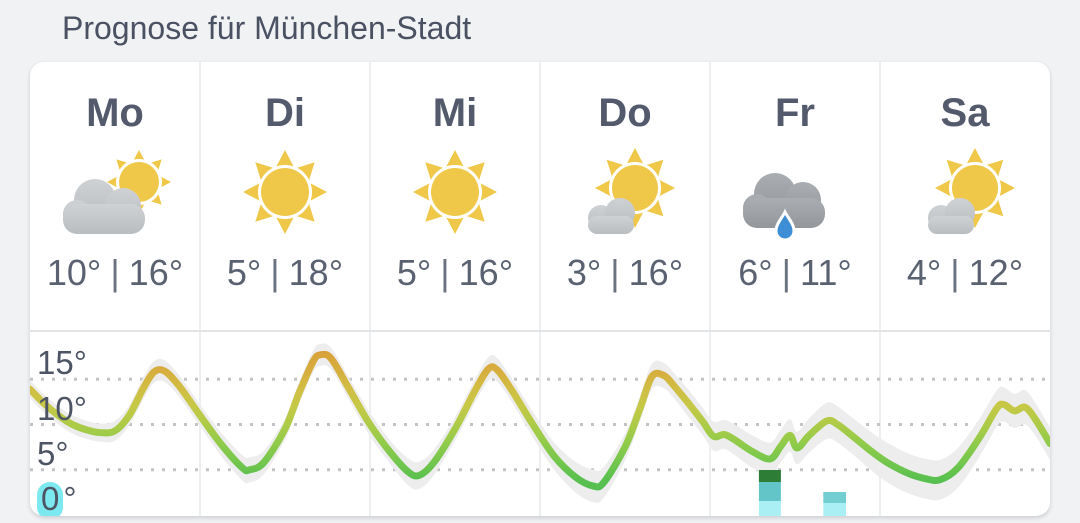  I want to click on day-temperatures: 5° | 18°, so click(285, 273).